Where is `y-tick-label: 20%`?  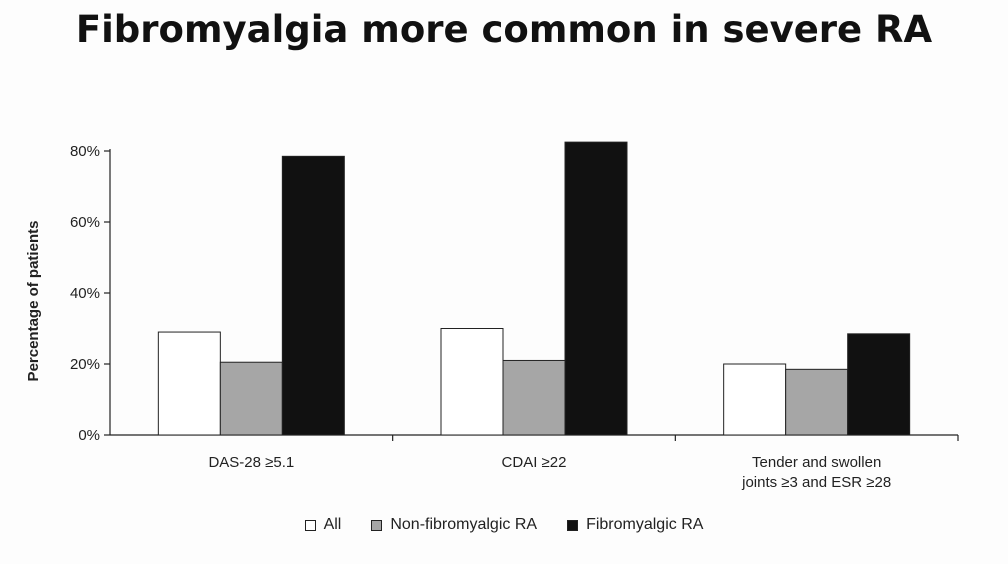 y-tick-label: 20% is located at coordinates (85, 364).